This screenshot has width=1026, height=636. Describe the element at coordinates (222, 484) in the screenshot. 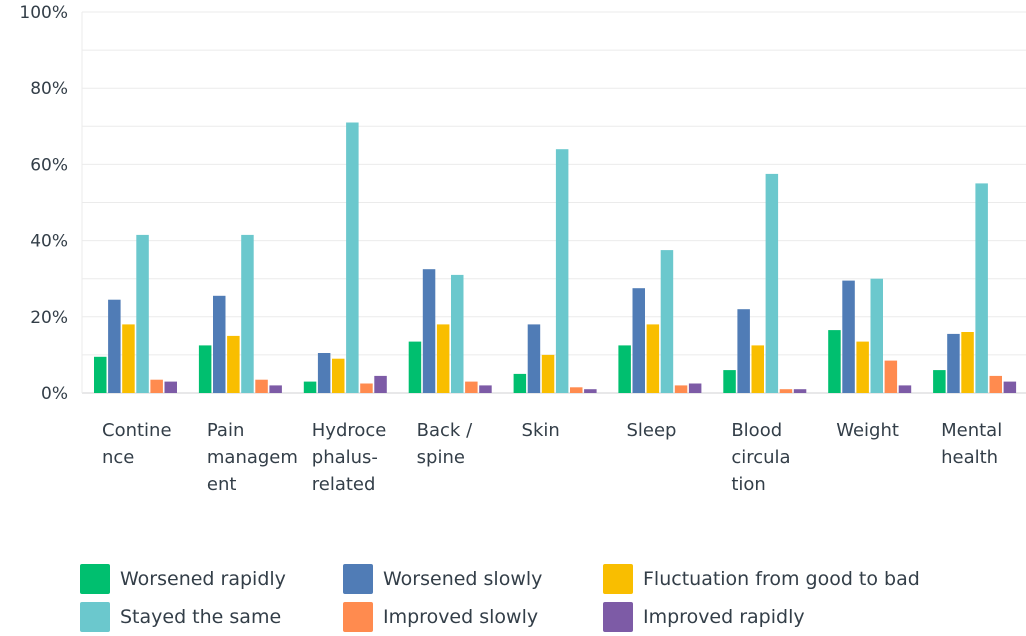

I see `x-category-label-line: ent` at that location.